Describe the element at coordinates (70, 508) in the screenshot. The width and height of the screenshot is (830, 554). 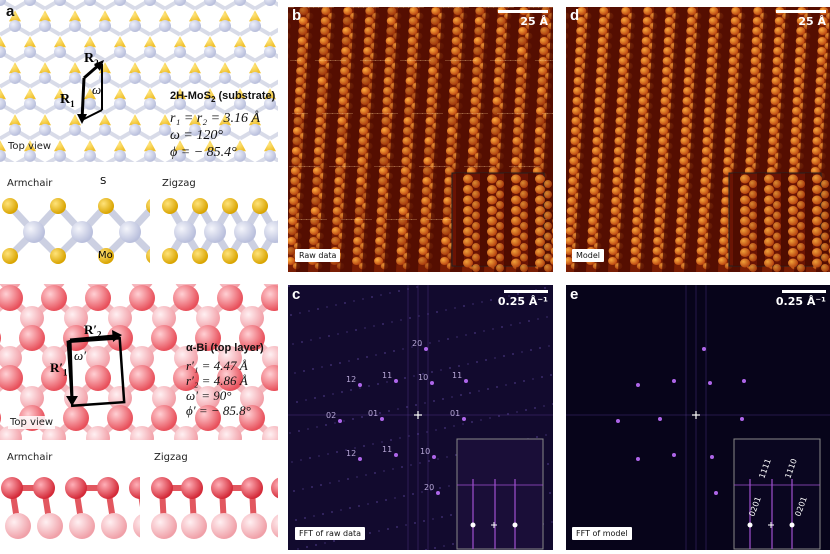
I see `bi-armchair-view` at that location.